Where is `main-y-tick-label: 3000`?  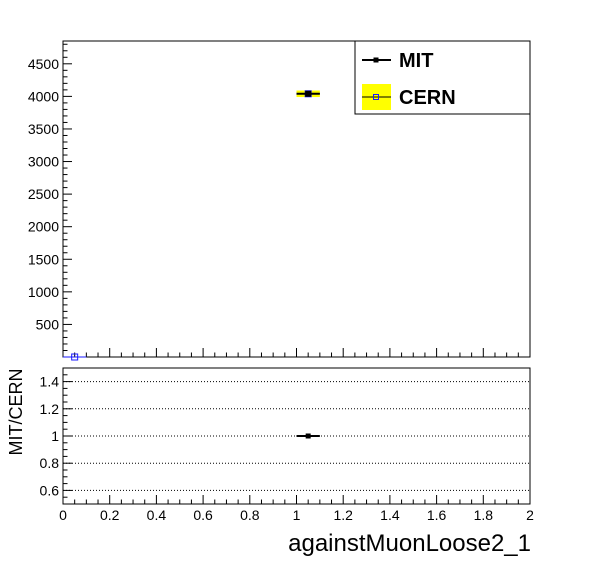 main-y-tick-label: 3000 is located at coordinates (43, 162).